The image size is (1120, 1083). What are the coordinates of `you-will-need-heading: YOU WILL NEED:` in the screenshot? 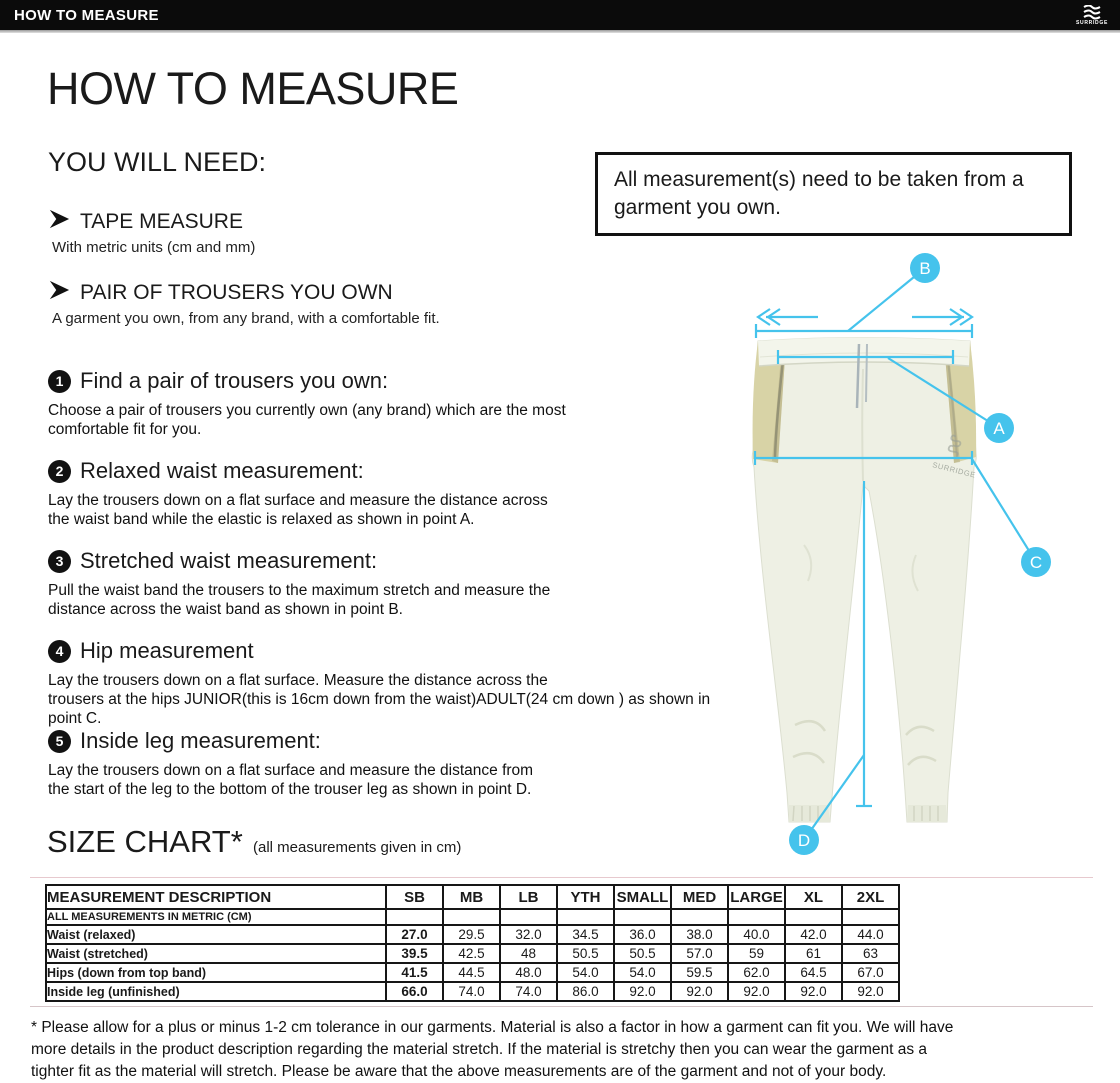 It's located at (157, 162).